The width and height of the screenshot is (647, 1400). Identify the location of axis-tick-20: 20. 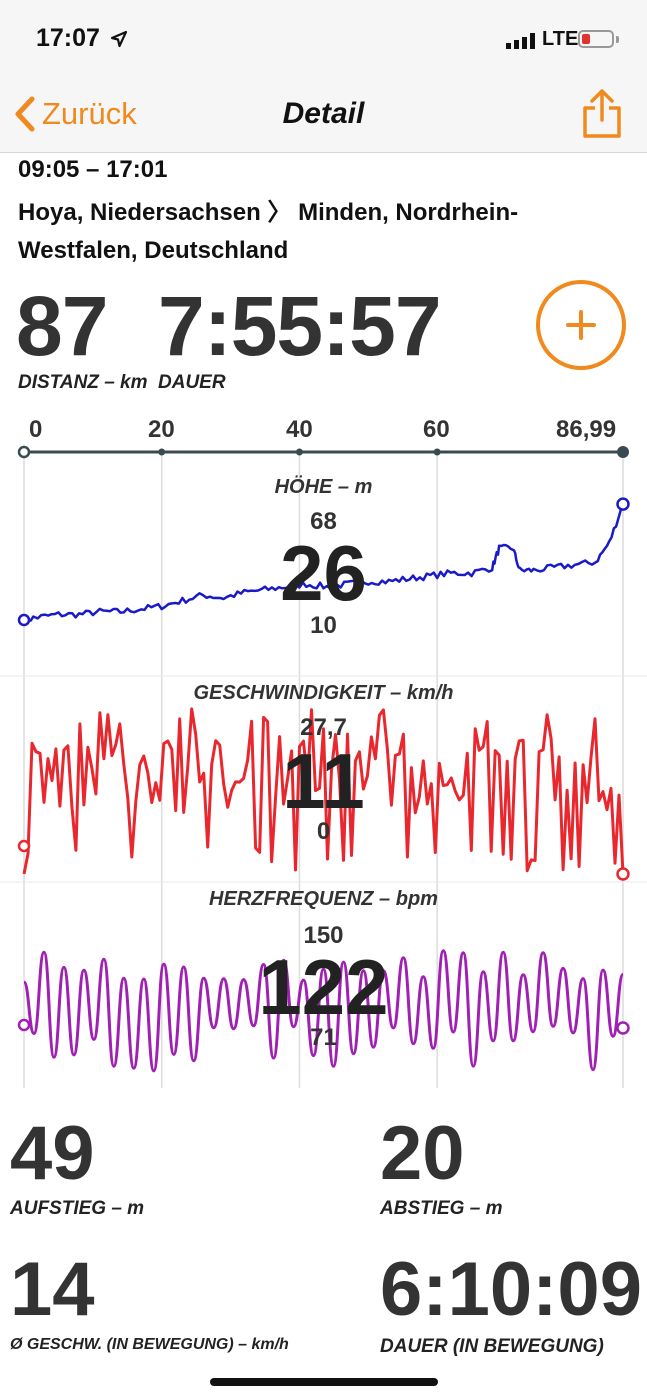
(161, 429).